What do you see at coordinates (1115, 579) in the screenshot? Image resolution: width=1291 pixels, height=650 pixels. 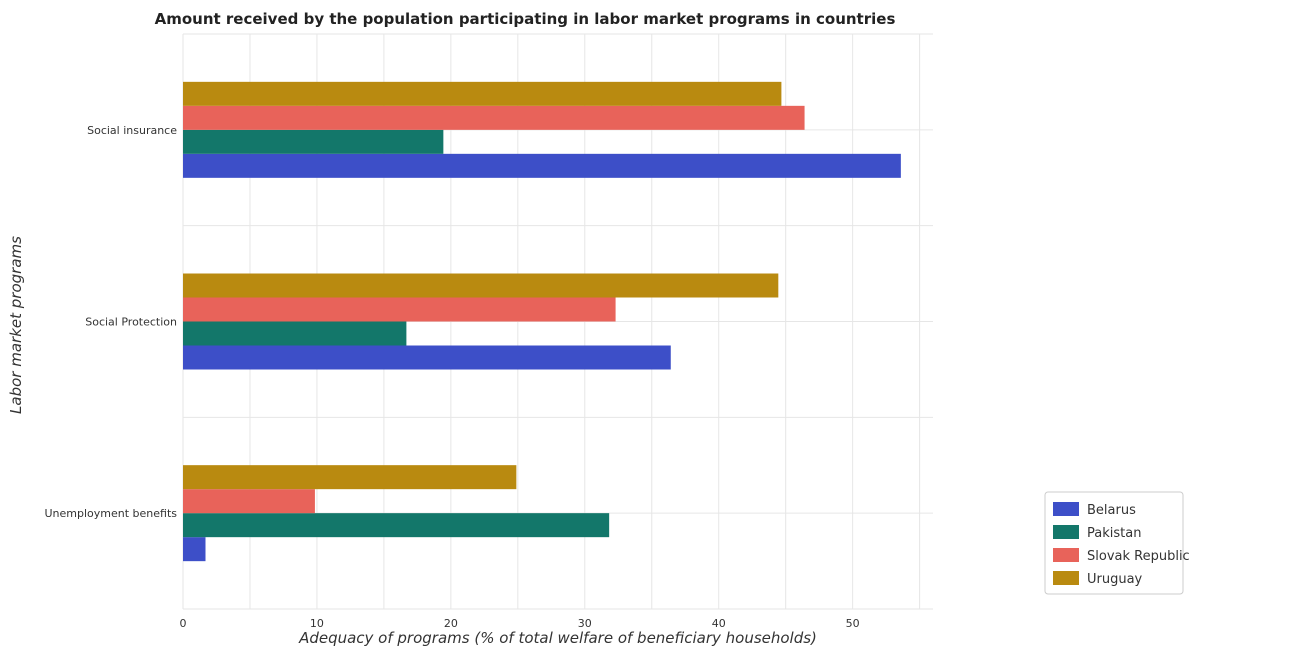 I see `legend-label: Uruguay` at bounding box center [1115, 579].